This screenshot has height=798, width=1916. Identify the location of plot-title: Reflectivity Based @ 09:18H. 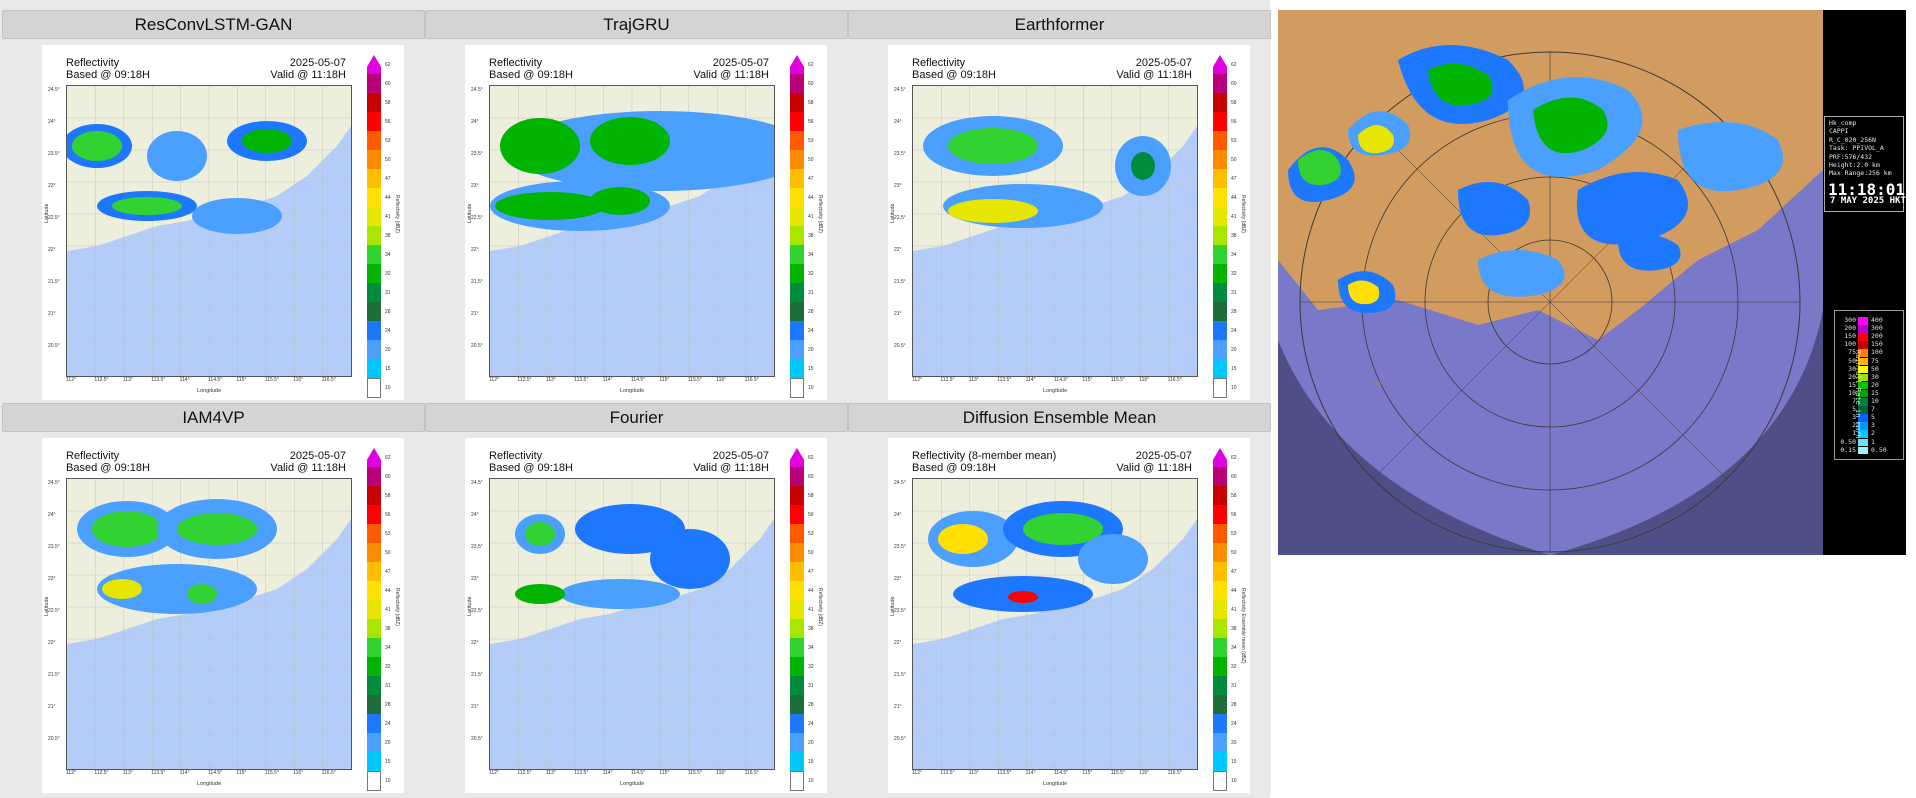
(531, 462).